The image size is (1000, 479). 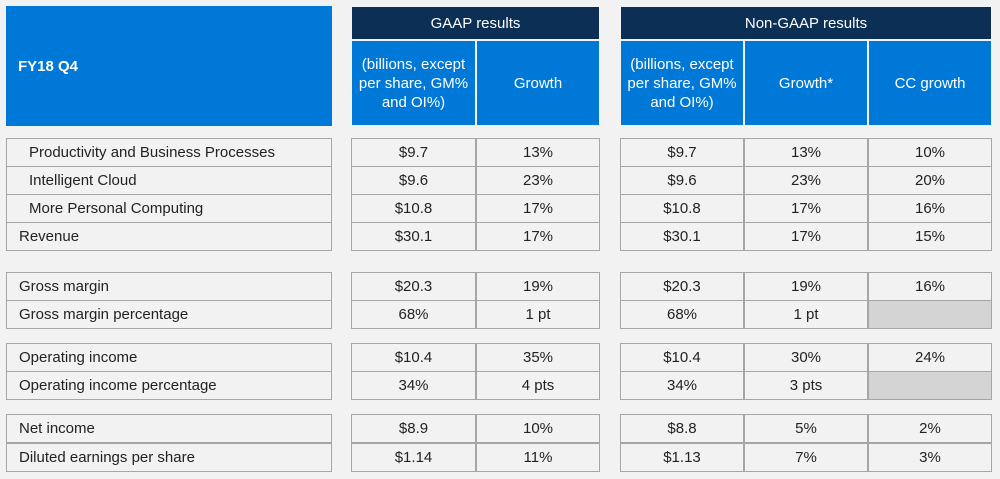 What do you see at coordinates (930, 180) in the screenshot?
I see `cell-cc-growth: 20%` at bounding box center [930, 180].